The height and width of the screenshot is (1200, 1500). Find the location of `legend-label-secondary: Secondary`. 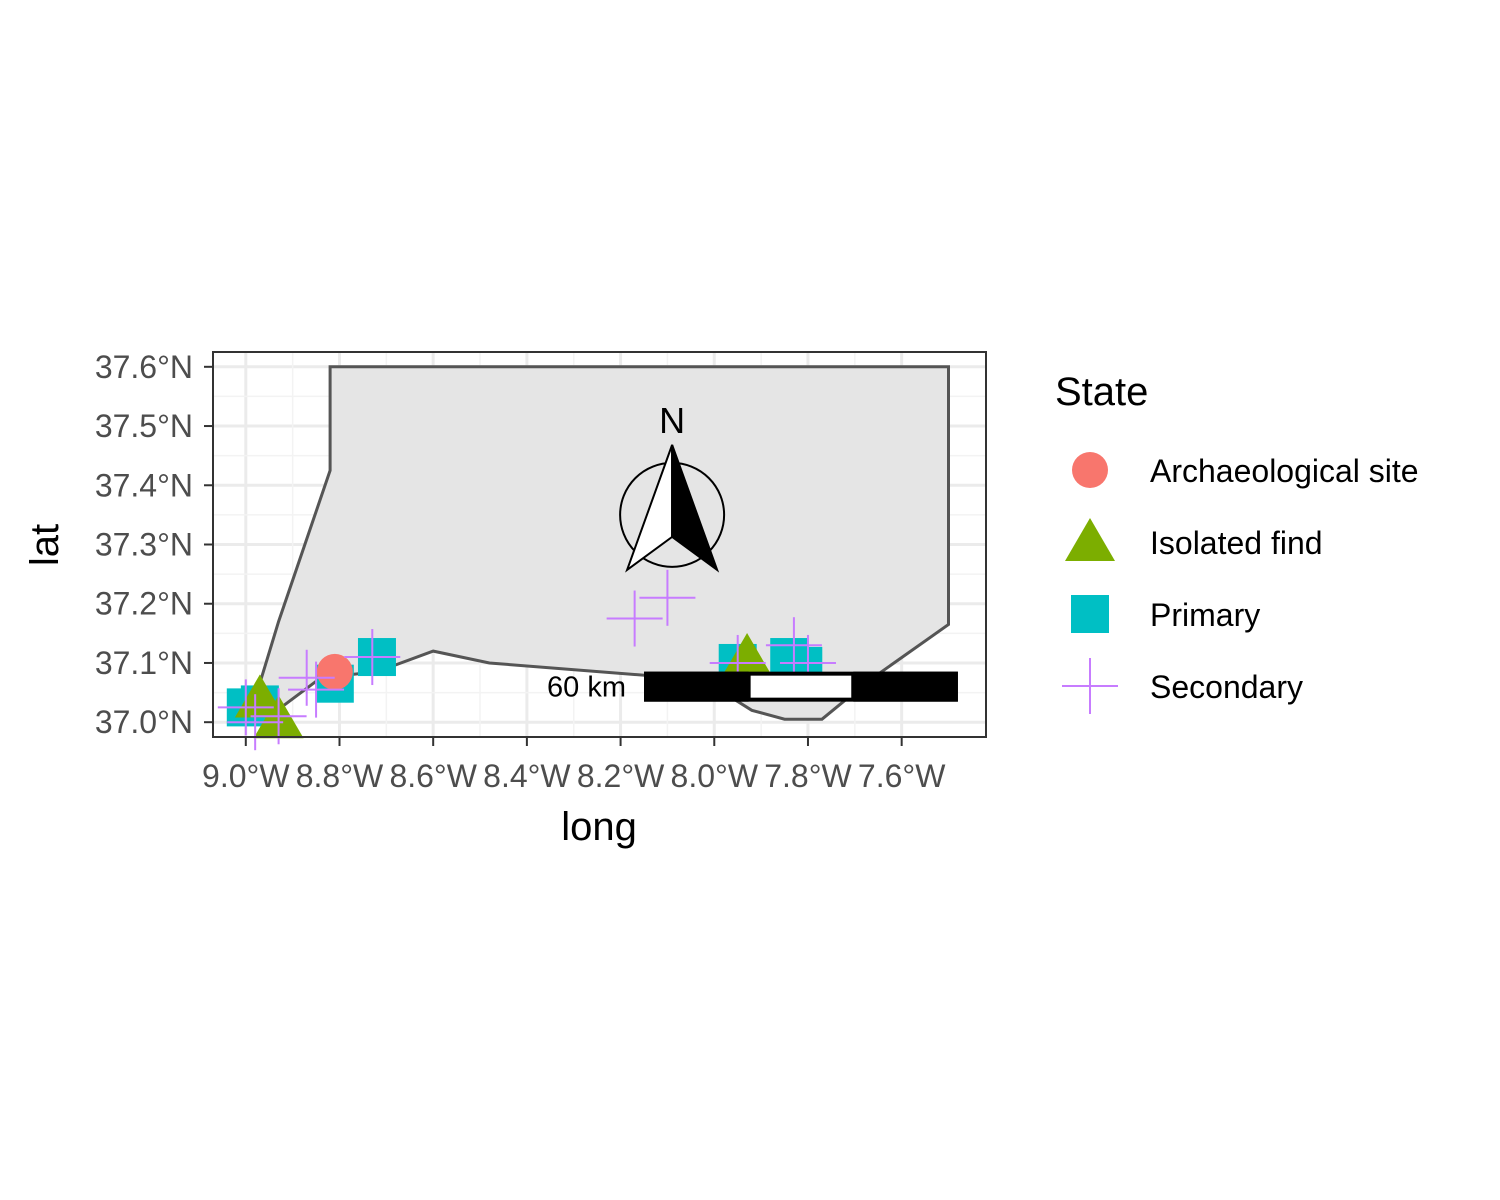

legend-label-secondary: Secondary is located at coordinates (1226, 687).